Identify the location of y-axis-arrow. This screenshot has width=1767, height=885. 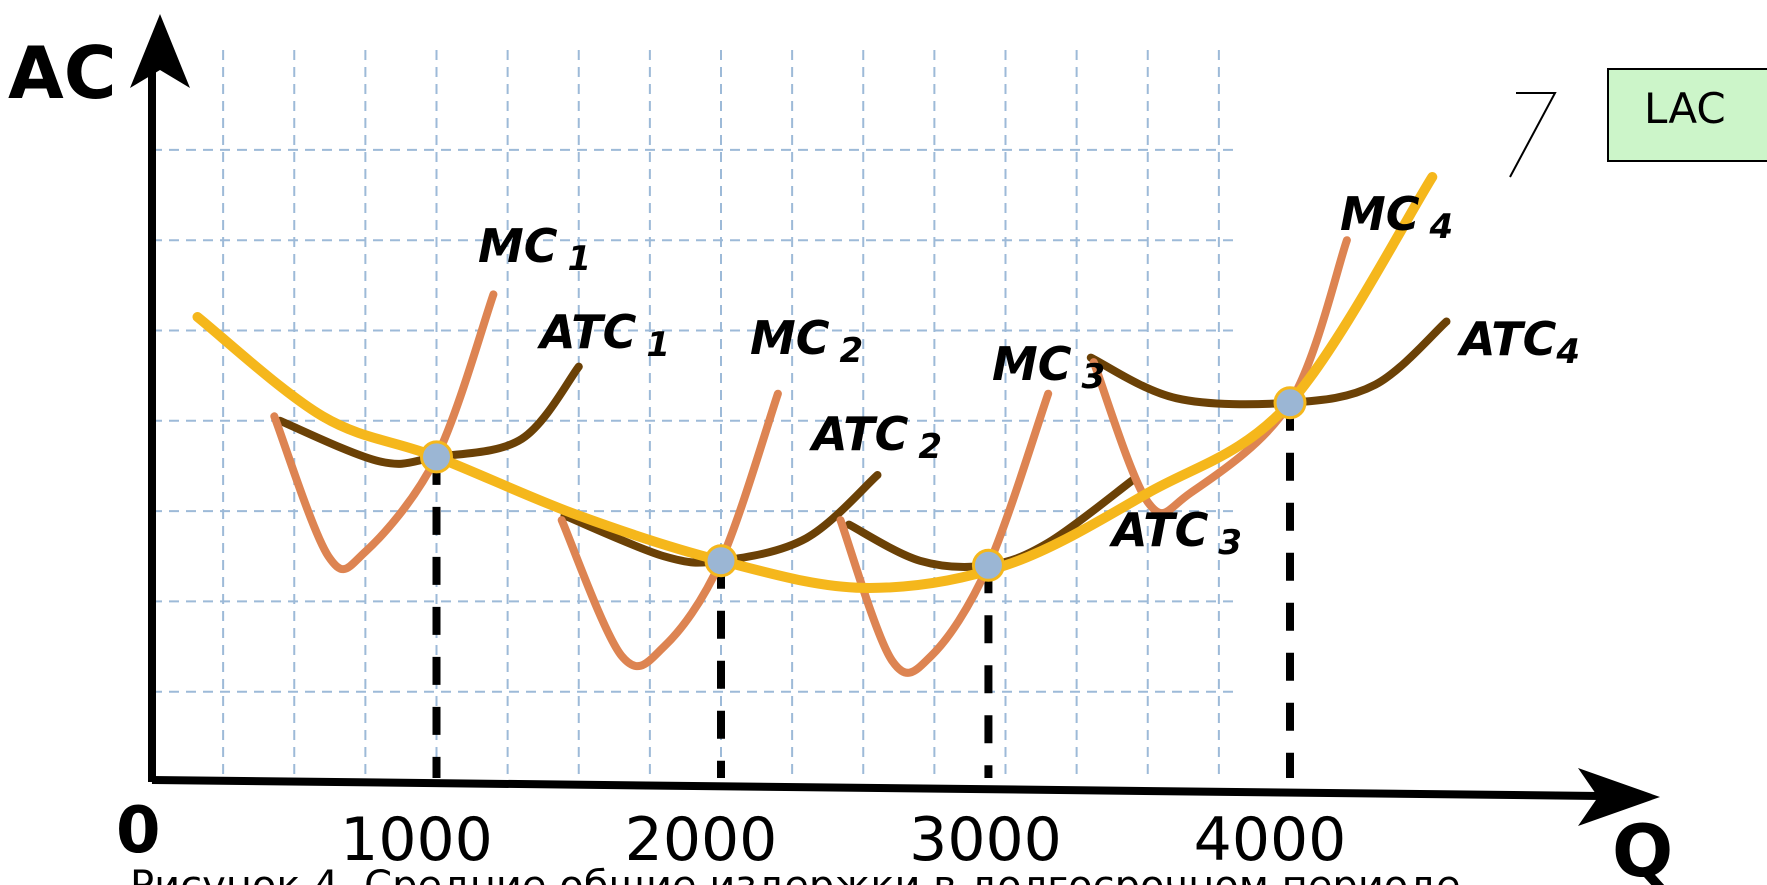
(160, 51).